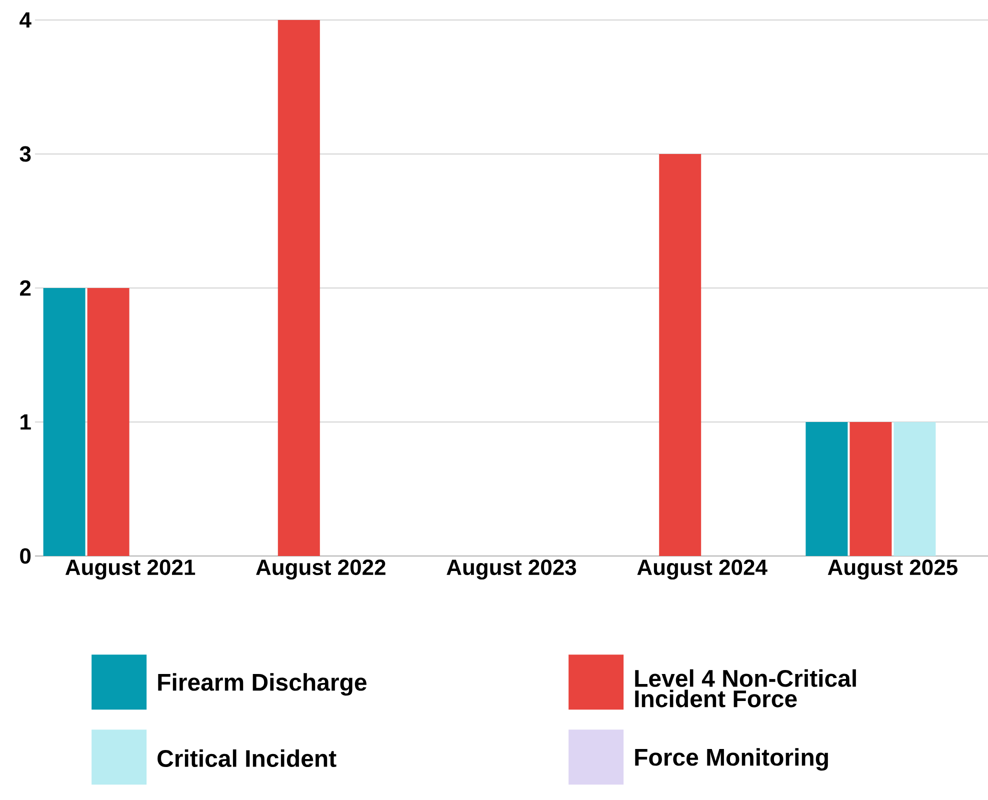 The width and height of the screenshot is (988, 800). I want to click on legend-label: Critical Incident, so click(247, 758).